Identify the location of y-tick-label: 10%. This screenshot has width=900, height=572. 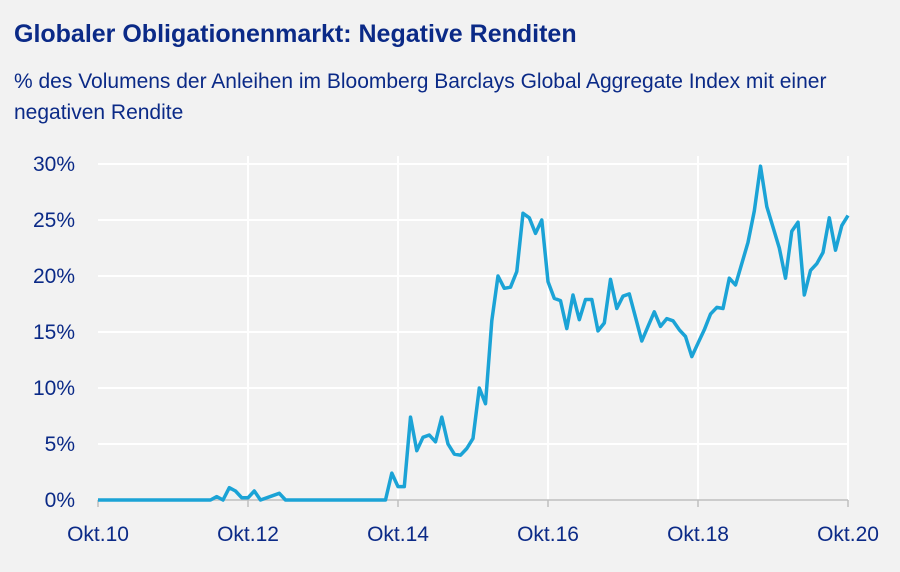
(54, 388).